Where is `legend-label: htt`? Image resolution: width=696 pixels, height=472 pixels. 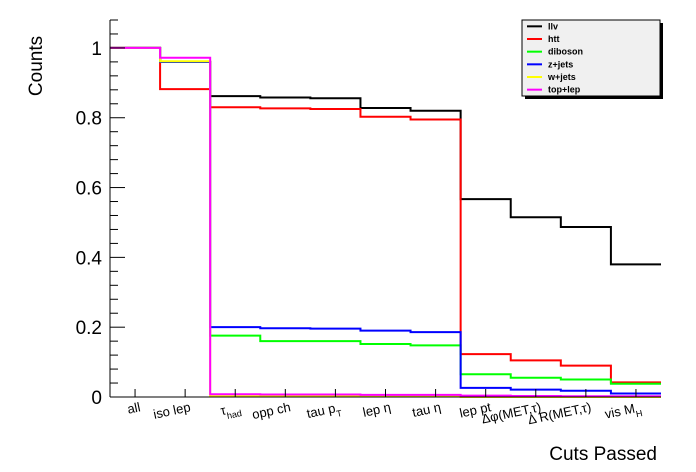 legend-label: htt is located at coordinates (554, 39).